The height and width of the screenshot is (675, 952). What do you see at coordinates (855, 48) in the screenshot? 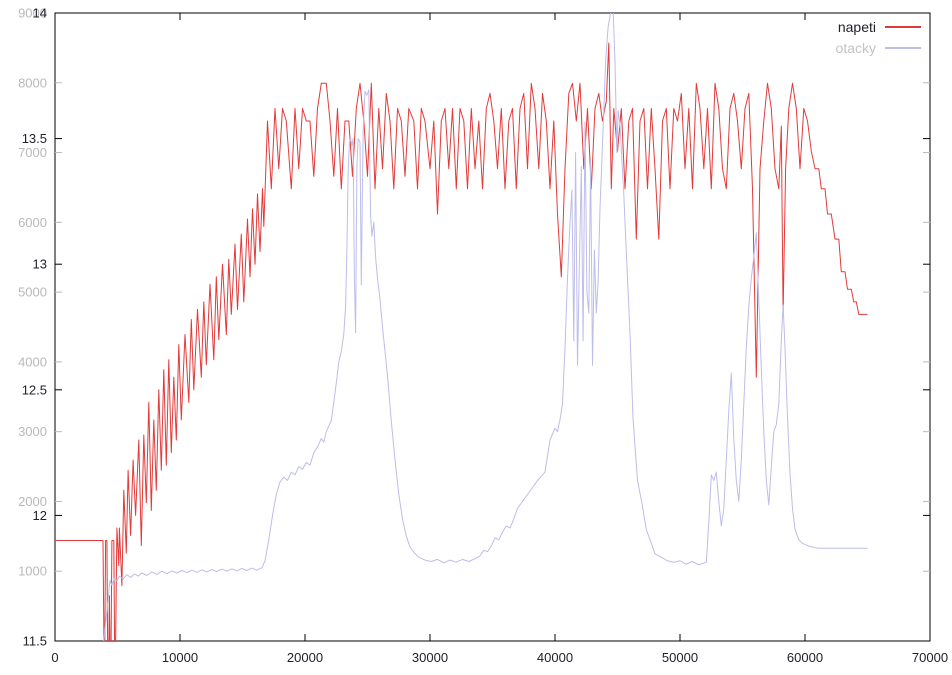
I see `legend-label-otacky: otacky` at bounding box center [855, 48].